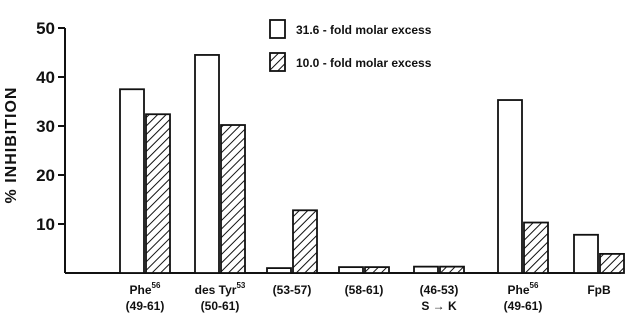  I want to click on y-axis-ticks: 50 40 30 20 10, so click(50, 126).